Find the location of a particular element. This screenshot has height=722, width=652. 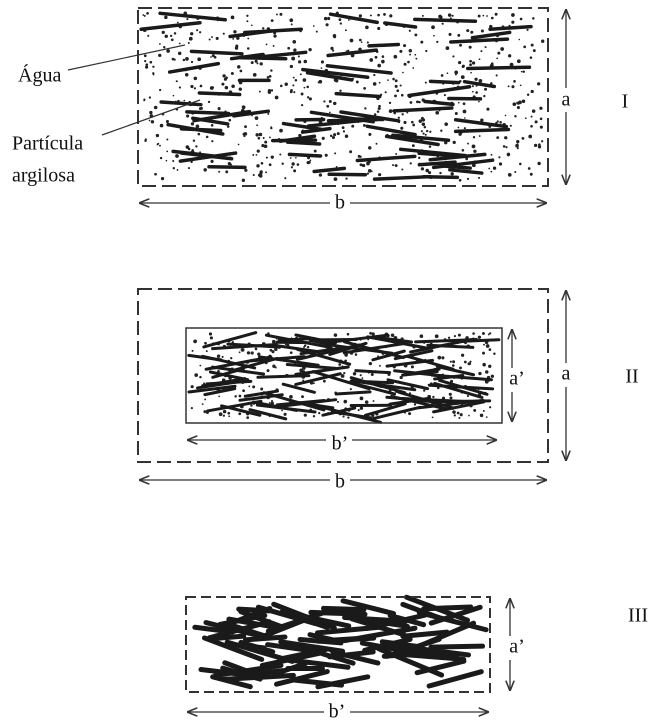

water-label: Água is located at coordinates (39, 75).